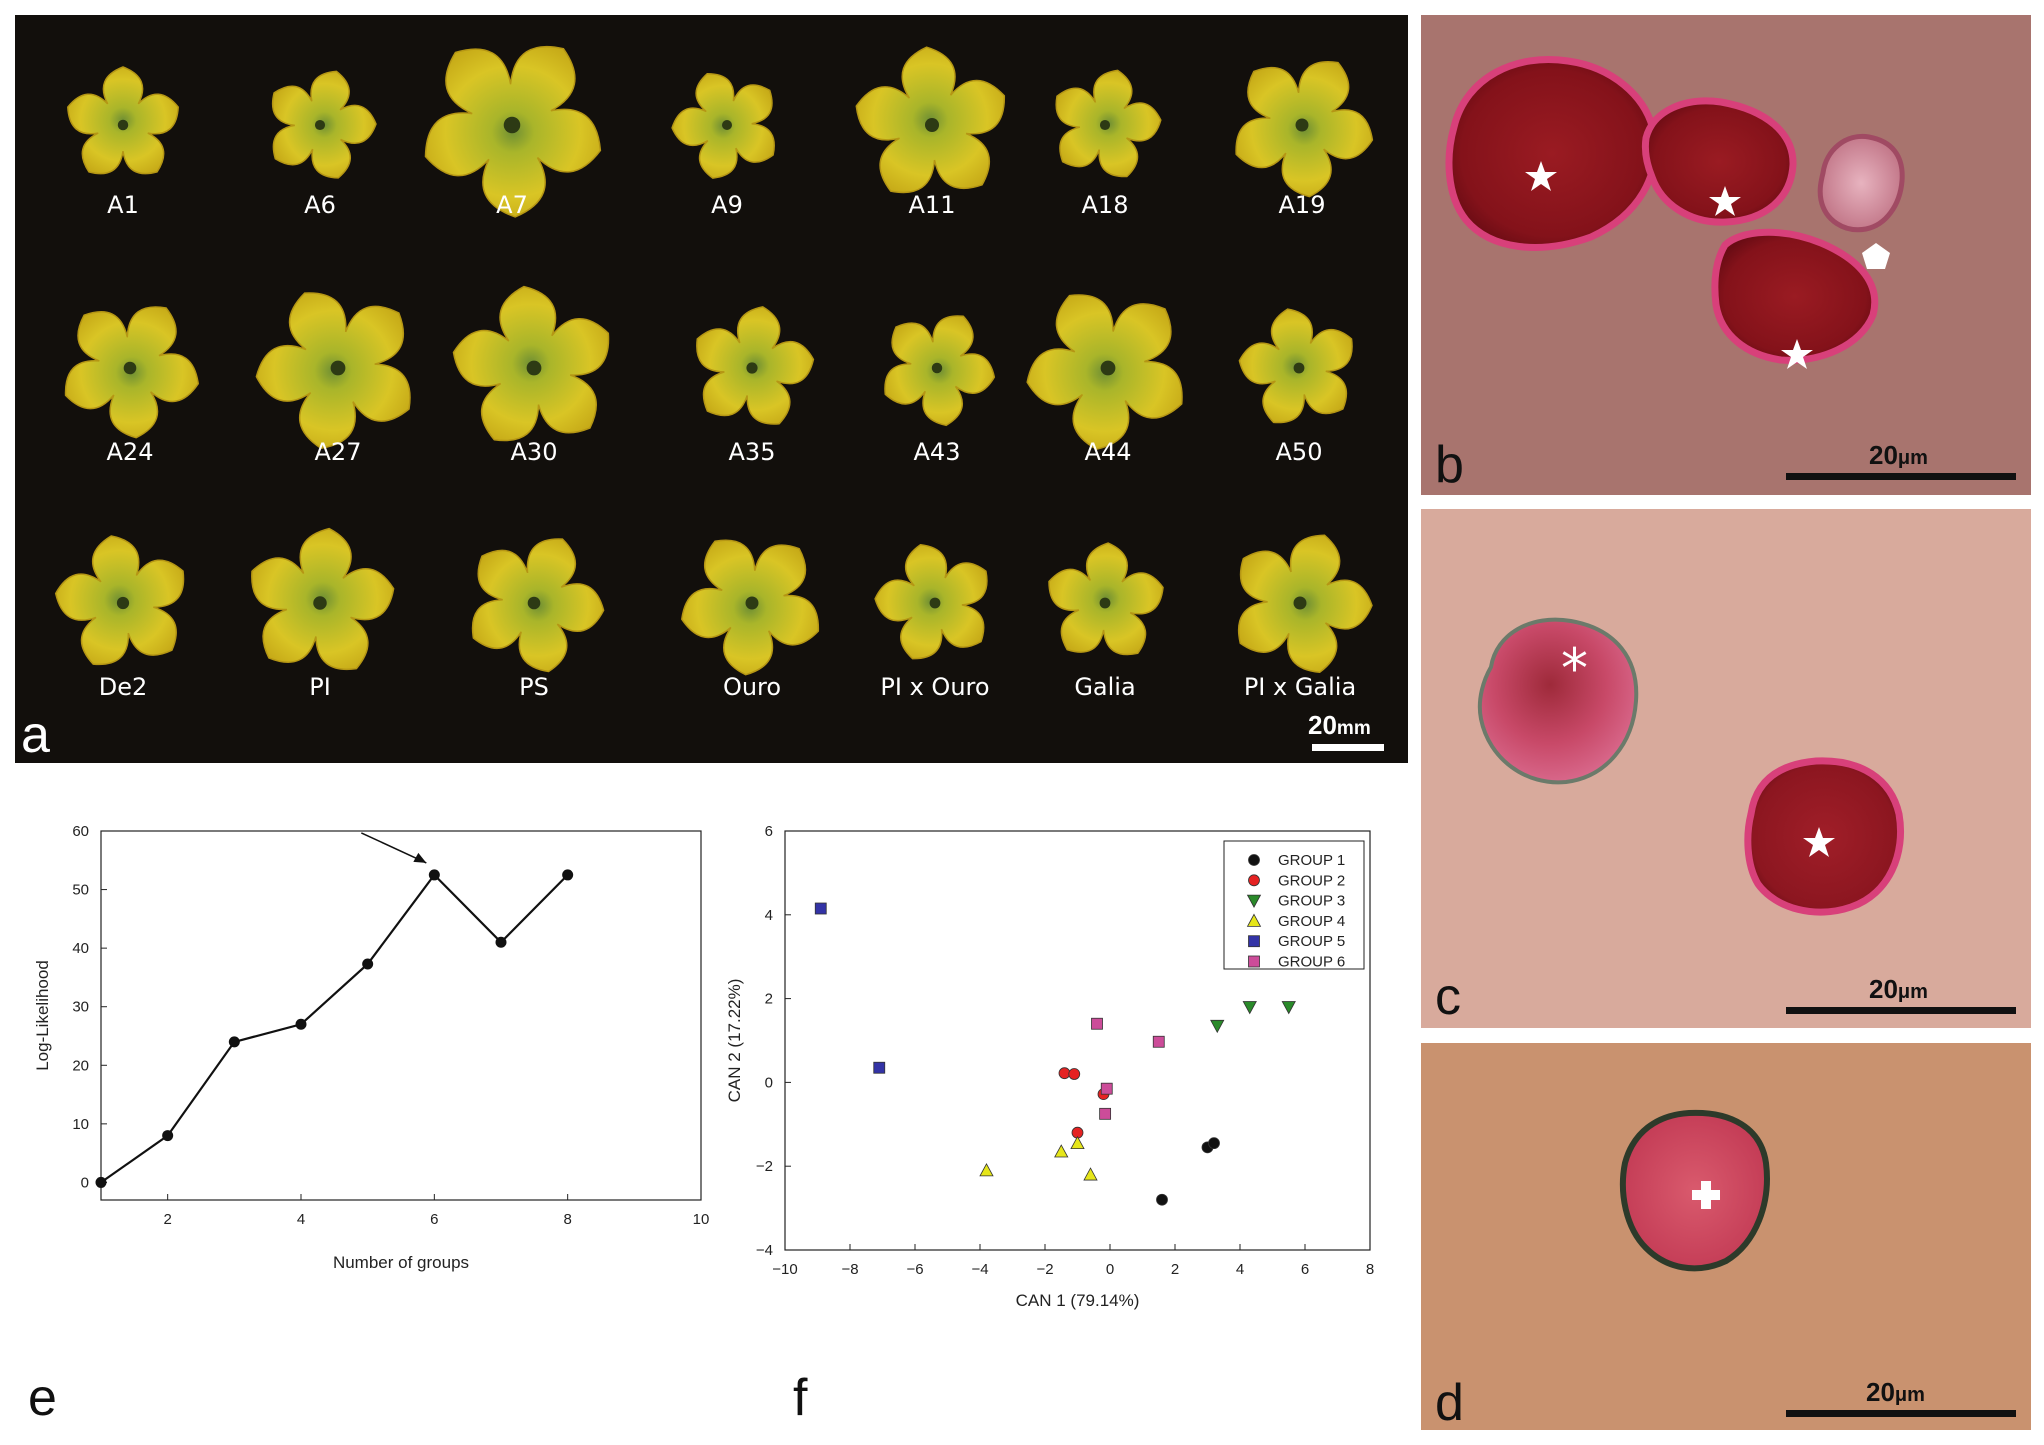 The image size is (2044, 1445). I want to click on y-tick-label: 4, so click(769, 915).